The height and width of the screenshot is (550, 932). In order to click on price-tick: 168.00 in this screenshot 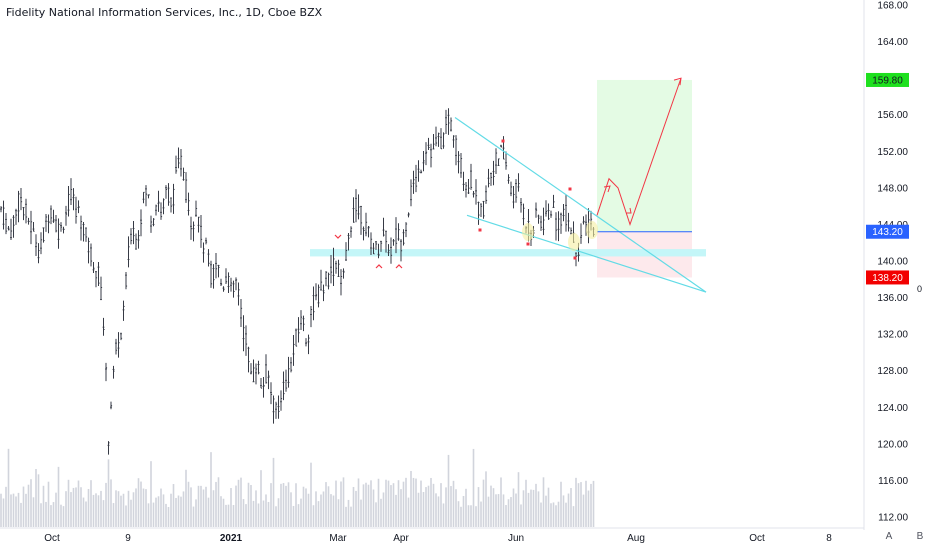, I will do `click(892, 6)`.